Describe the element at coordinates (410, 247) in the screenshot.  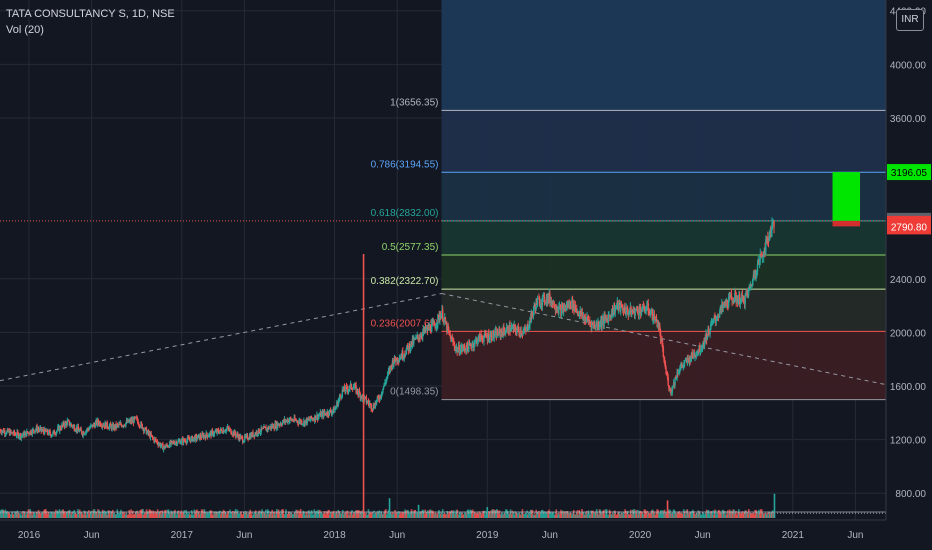
I see `fib-level-label: 0.5(2577.35)` at that location.